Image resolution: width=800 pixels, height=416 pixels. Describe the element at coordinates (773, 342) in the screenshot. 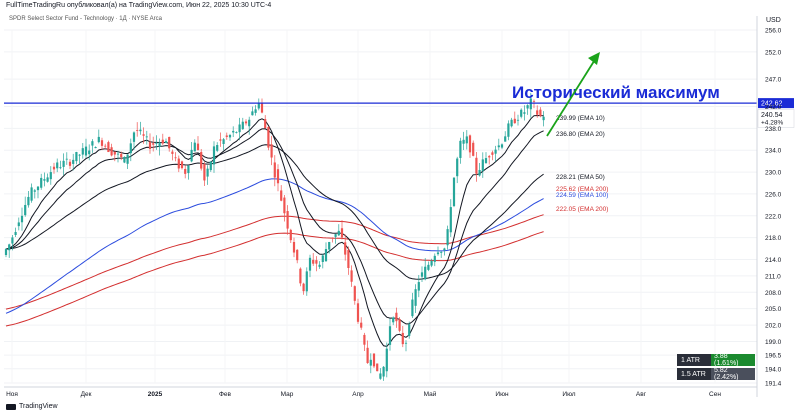

I see `price-tick-label: 199.0` at that location.